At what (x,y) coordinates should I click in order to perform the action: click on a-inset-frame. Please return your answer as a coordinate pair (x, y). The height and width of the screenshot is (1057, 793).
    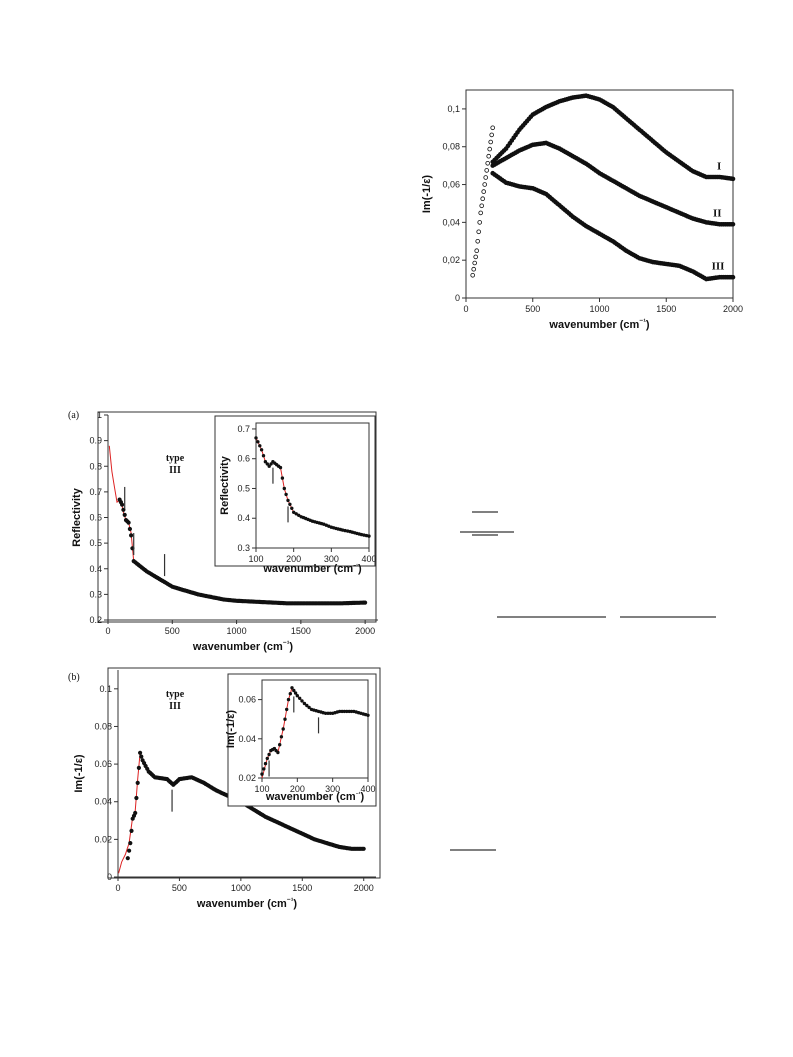
    Looking at the image, I should click on (295, 491).